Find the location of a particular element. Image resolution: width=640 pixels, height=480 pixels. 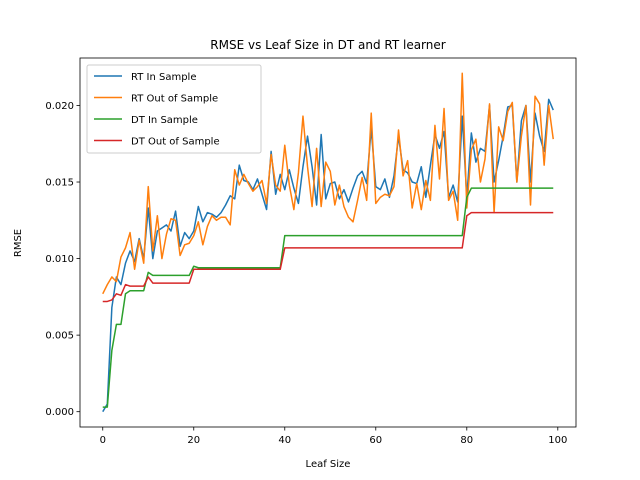

legend-entry-label: RT Out of Sample is located at coordinates (174, 99).